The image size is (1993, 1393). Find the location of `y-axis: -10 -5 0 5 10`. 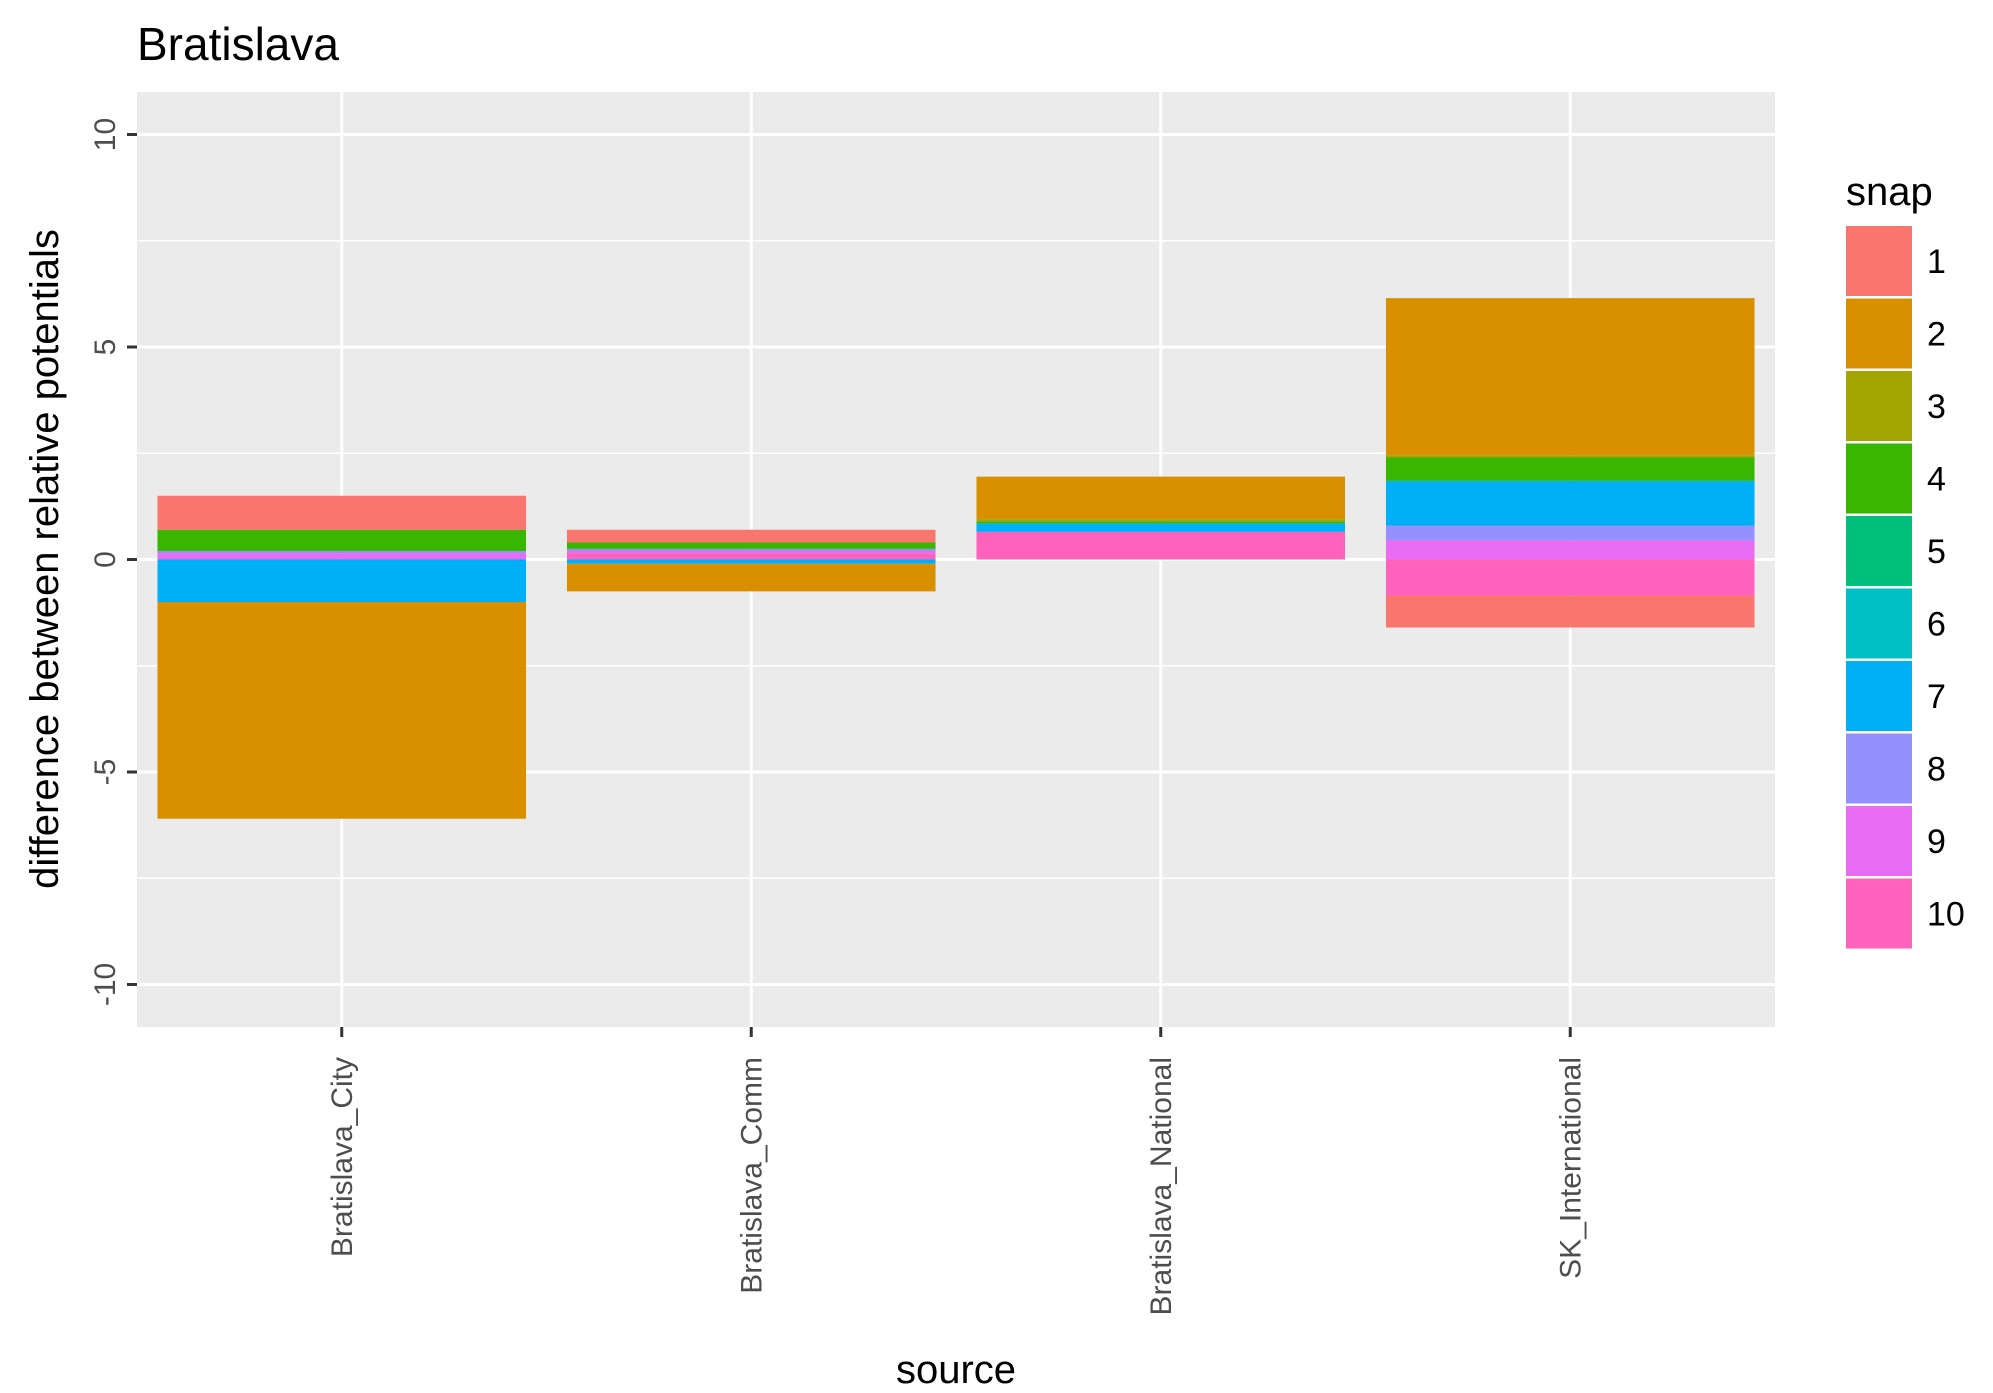

y-axis: -10 -5 0 5 10 is located at coordinates (113, 562).